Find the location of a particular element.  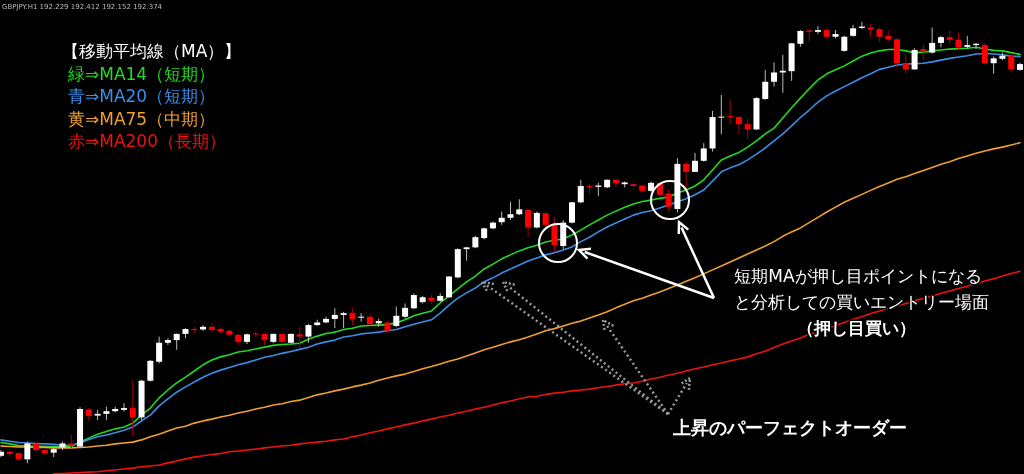

text: 黄⇒MA75（中期） is located at coordinates (142, 118).